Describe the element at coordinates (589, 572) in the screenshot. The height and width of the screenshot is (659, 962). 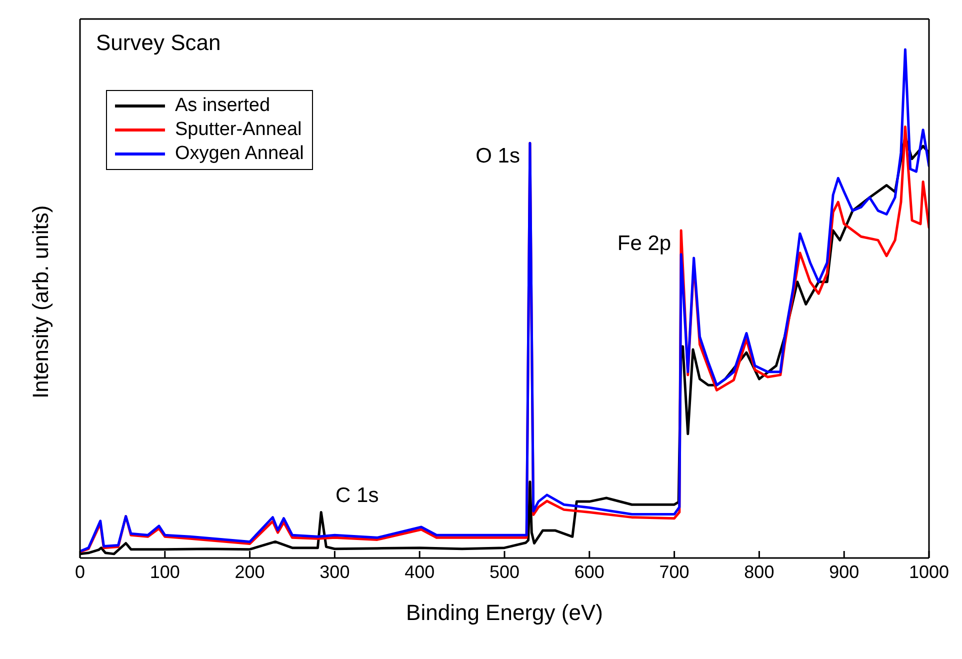
I see `x-tick-label: 600` at that location.